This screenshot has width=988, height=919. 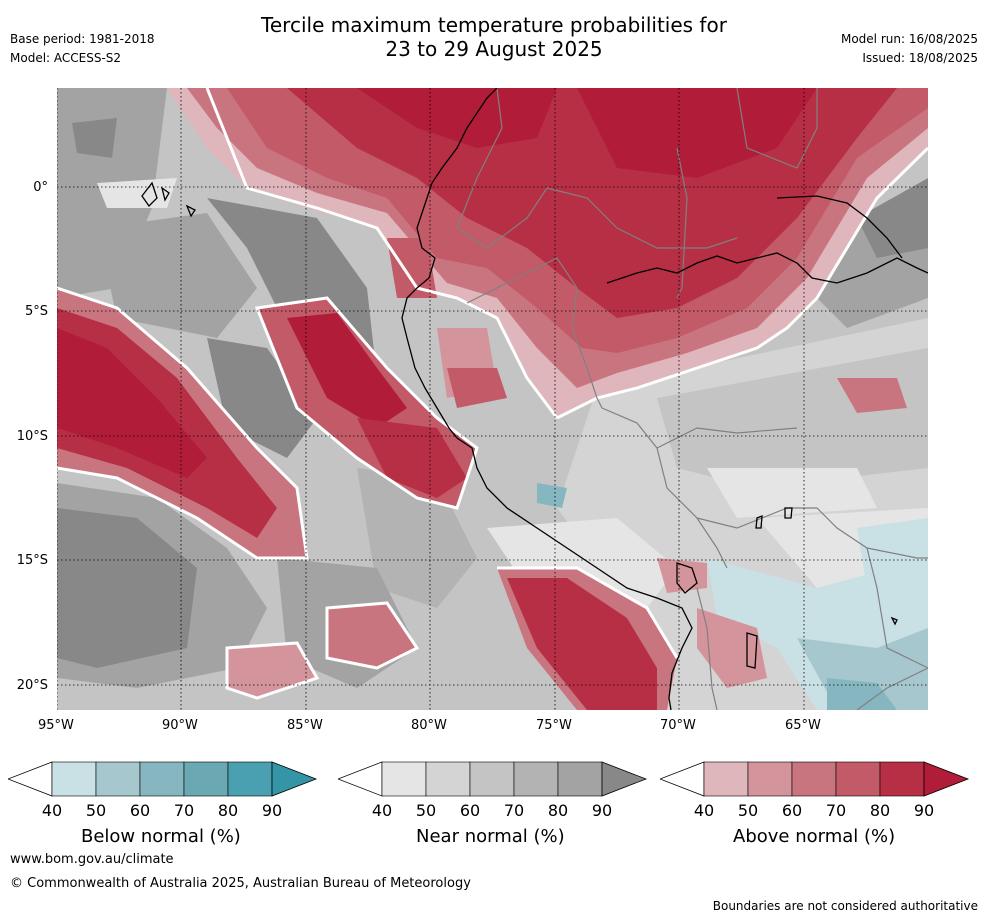 What do you see at coordinates (305, 725) in the screenshot?
I see `lon-label-85w: 85°W` at bounding box center [305, 725].